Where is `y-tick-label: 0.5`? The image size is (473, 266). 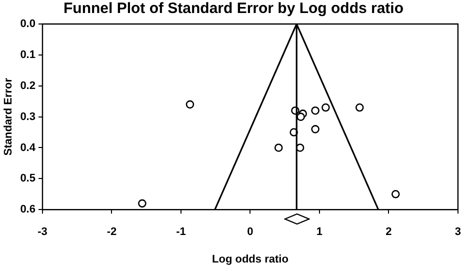 y-tick-label: 0.5 is located at coordinates (28, 178).